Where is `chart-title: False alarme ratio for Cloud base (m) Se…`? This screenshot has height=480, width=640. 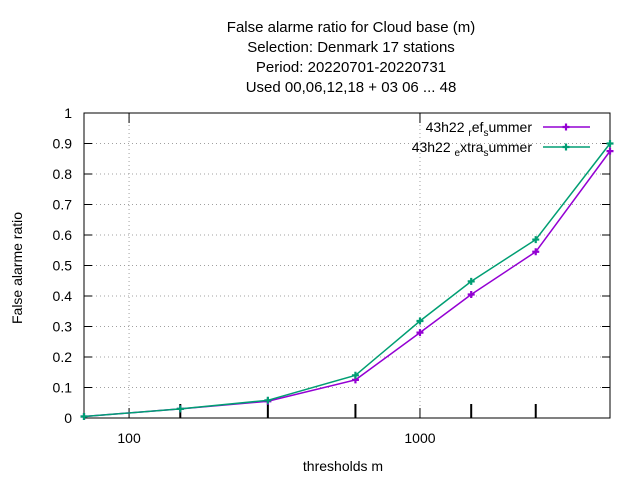 chart-title: False alarme ratio for Cloud base (m) Se… is located at coordinates (351, 57).